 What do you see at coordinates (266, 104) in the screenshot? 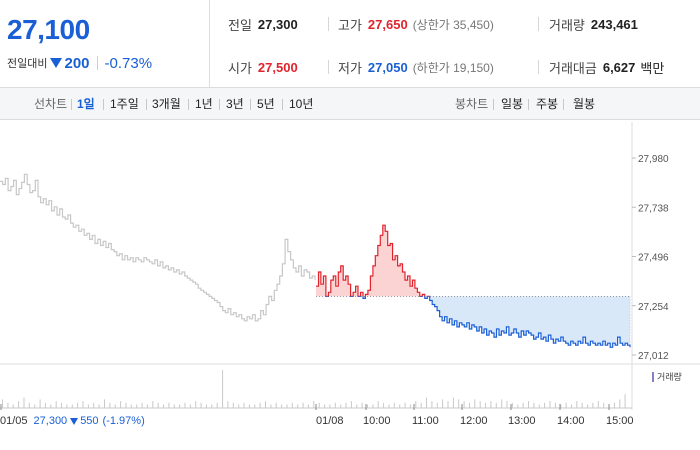
I see `period-5y-button: 5년` at bounding box center [266, 104].